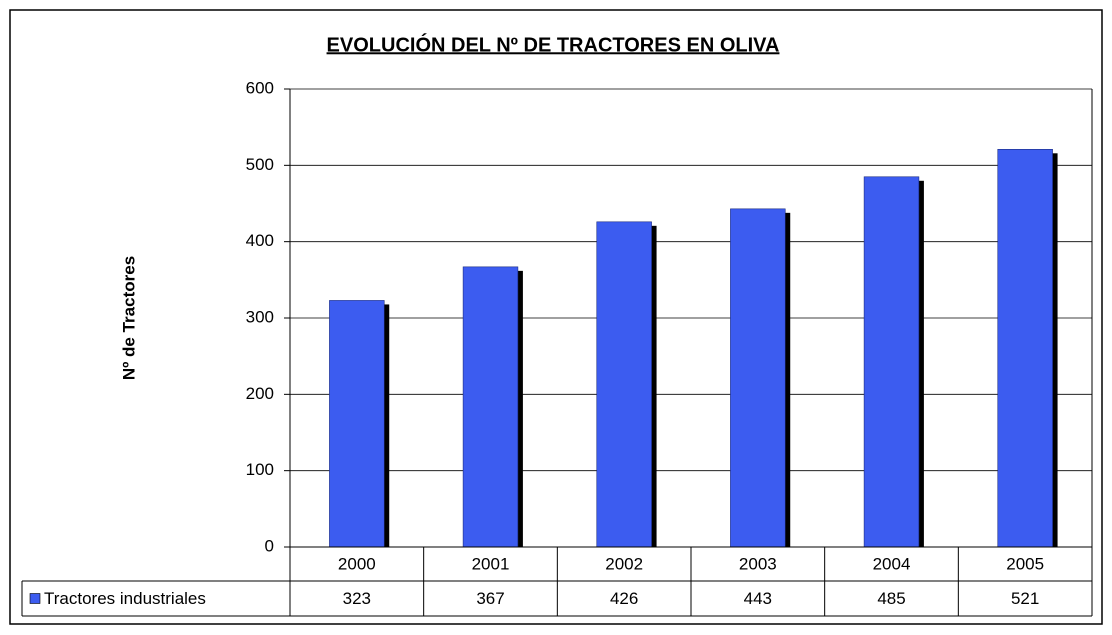  What do you see at coordinates (491, 563) in the screenshot?
I see `x-tick-label: 2001` at bounding box center [491, 563].